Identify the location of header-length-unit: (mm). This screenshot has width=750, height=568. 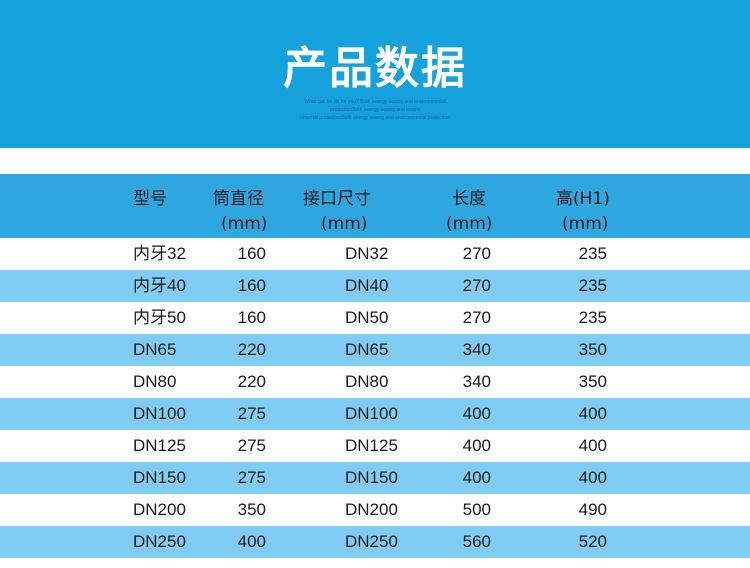
(469, 224).